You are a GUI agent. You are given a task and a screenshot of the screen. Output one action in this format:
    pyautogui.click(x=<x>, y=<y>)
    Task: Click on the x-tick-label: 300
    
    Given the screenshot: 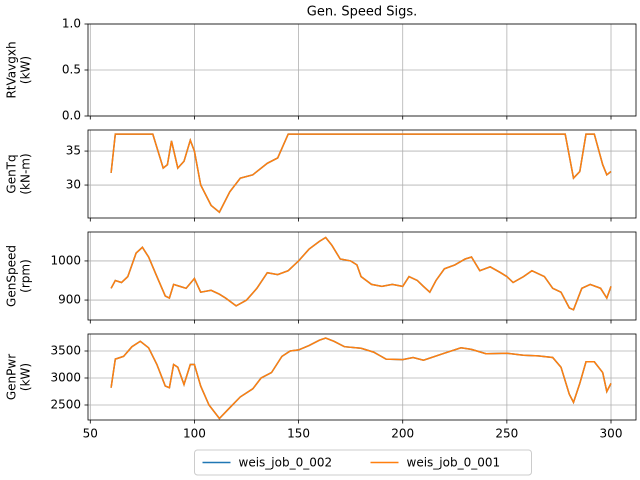 What is the action you would take?
    pyautogui.click(x=611, y=434)
    